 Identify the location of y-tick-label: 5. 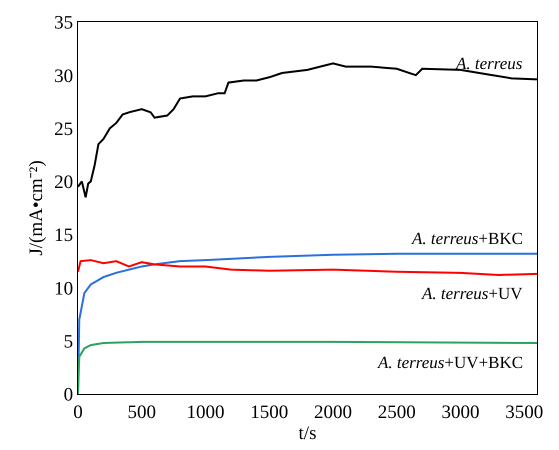
(69, 342).